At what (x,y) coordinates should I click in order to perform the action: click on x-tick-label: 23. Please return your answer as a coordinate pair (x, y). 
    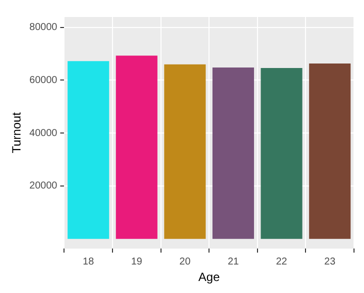
    Looking at the image, I should click on (330, 262).